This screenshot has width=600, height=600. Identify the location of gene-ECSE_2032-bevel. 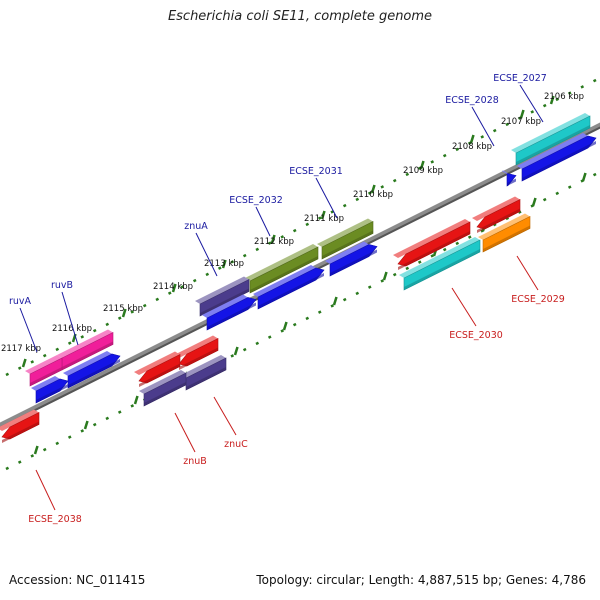
(281, 262).